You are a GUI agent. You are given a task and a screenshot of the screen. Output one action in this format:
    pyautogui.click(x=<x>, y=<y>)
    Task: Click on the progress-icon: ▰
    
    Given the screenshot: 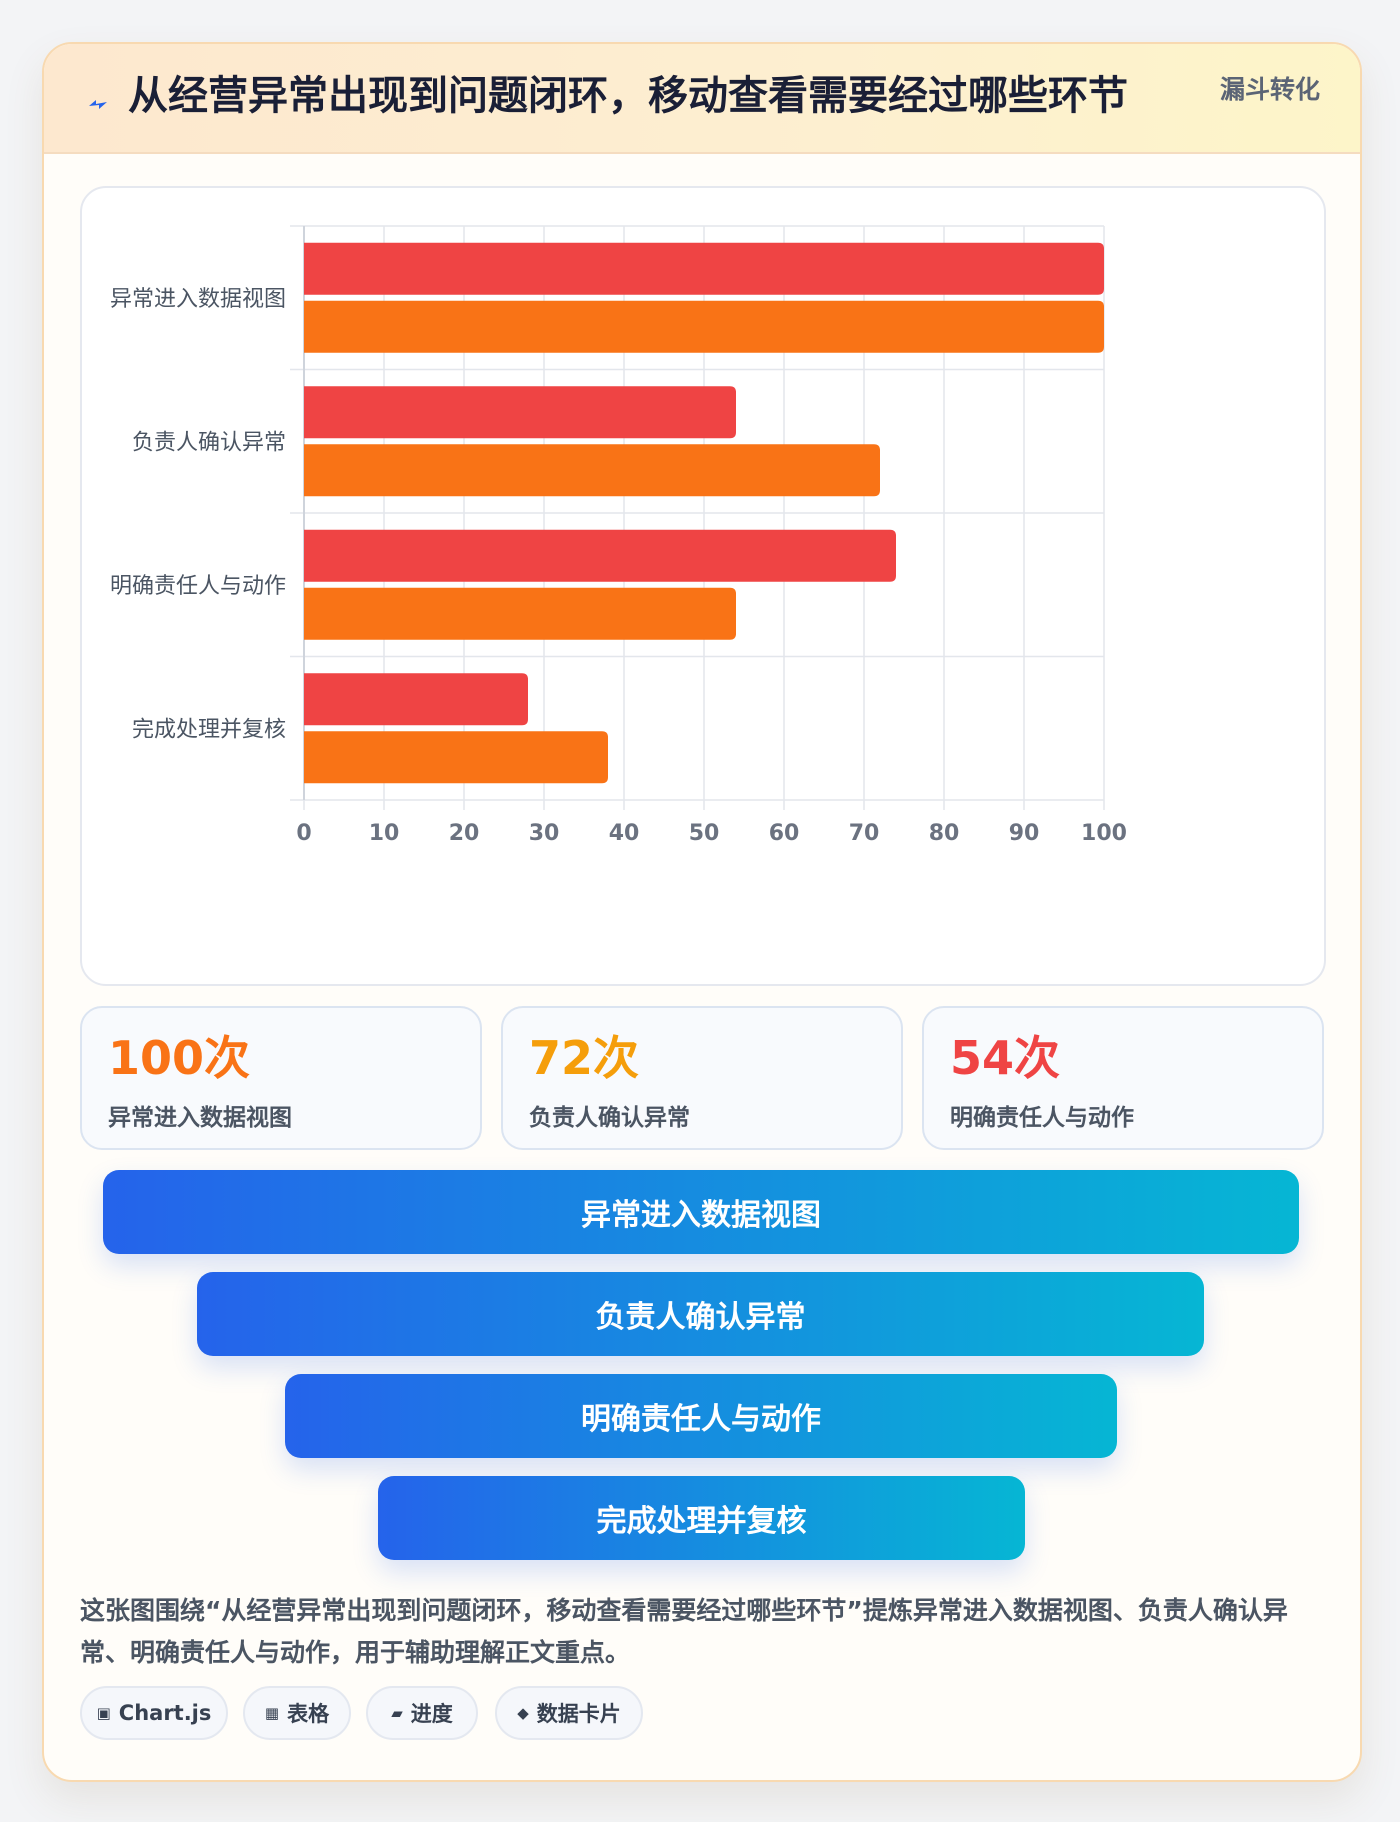 What is the action you would take?
    pyautogui.click(x=397, y=1713)
    